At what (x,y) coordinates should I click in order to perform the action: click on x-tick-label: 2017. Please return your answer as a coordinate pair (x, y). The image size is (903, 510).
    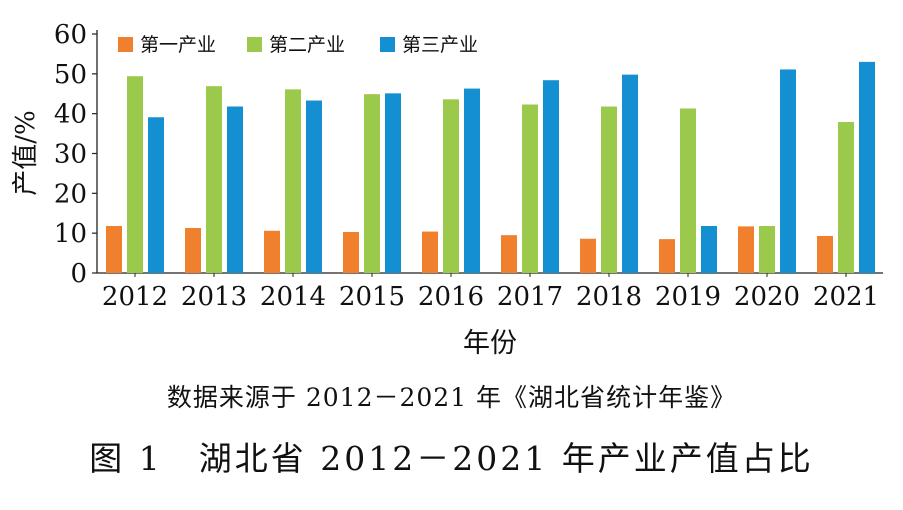
    Looking at the image, I should click on (530, 297).